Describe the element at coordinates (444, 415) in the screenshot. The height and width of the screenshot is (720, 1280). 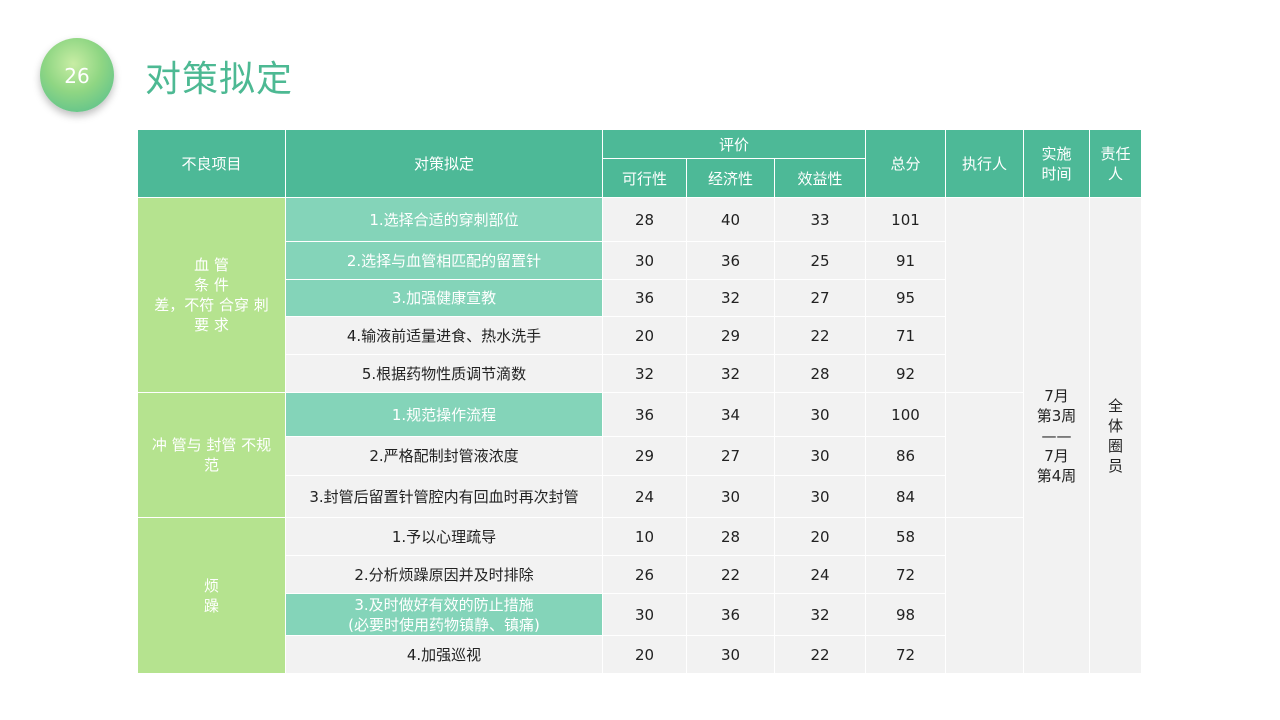
I see `measure-cell: 1.规范操作流程` at that location.